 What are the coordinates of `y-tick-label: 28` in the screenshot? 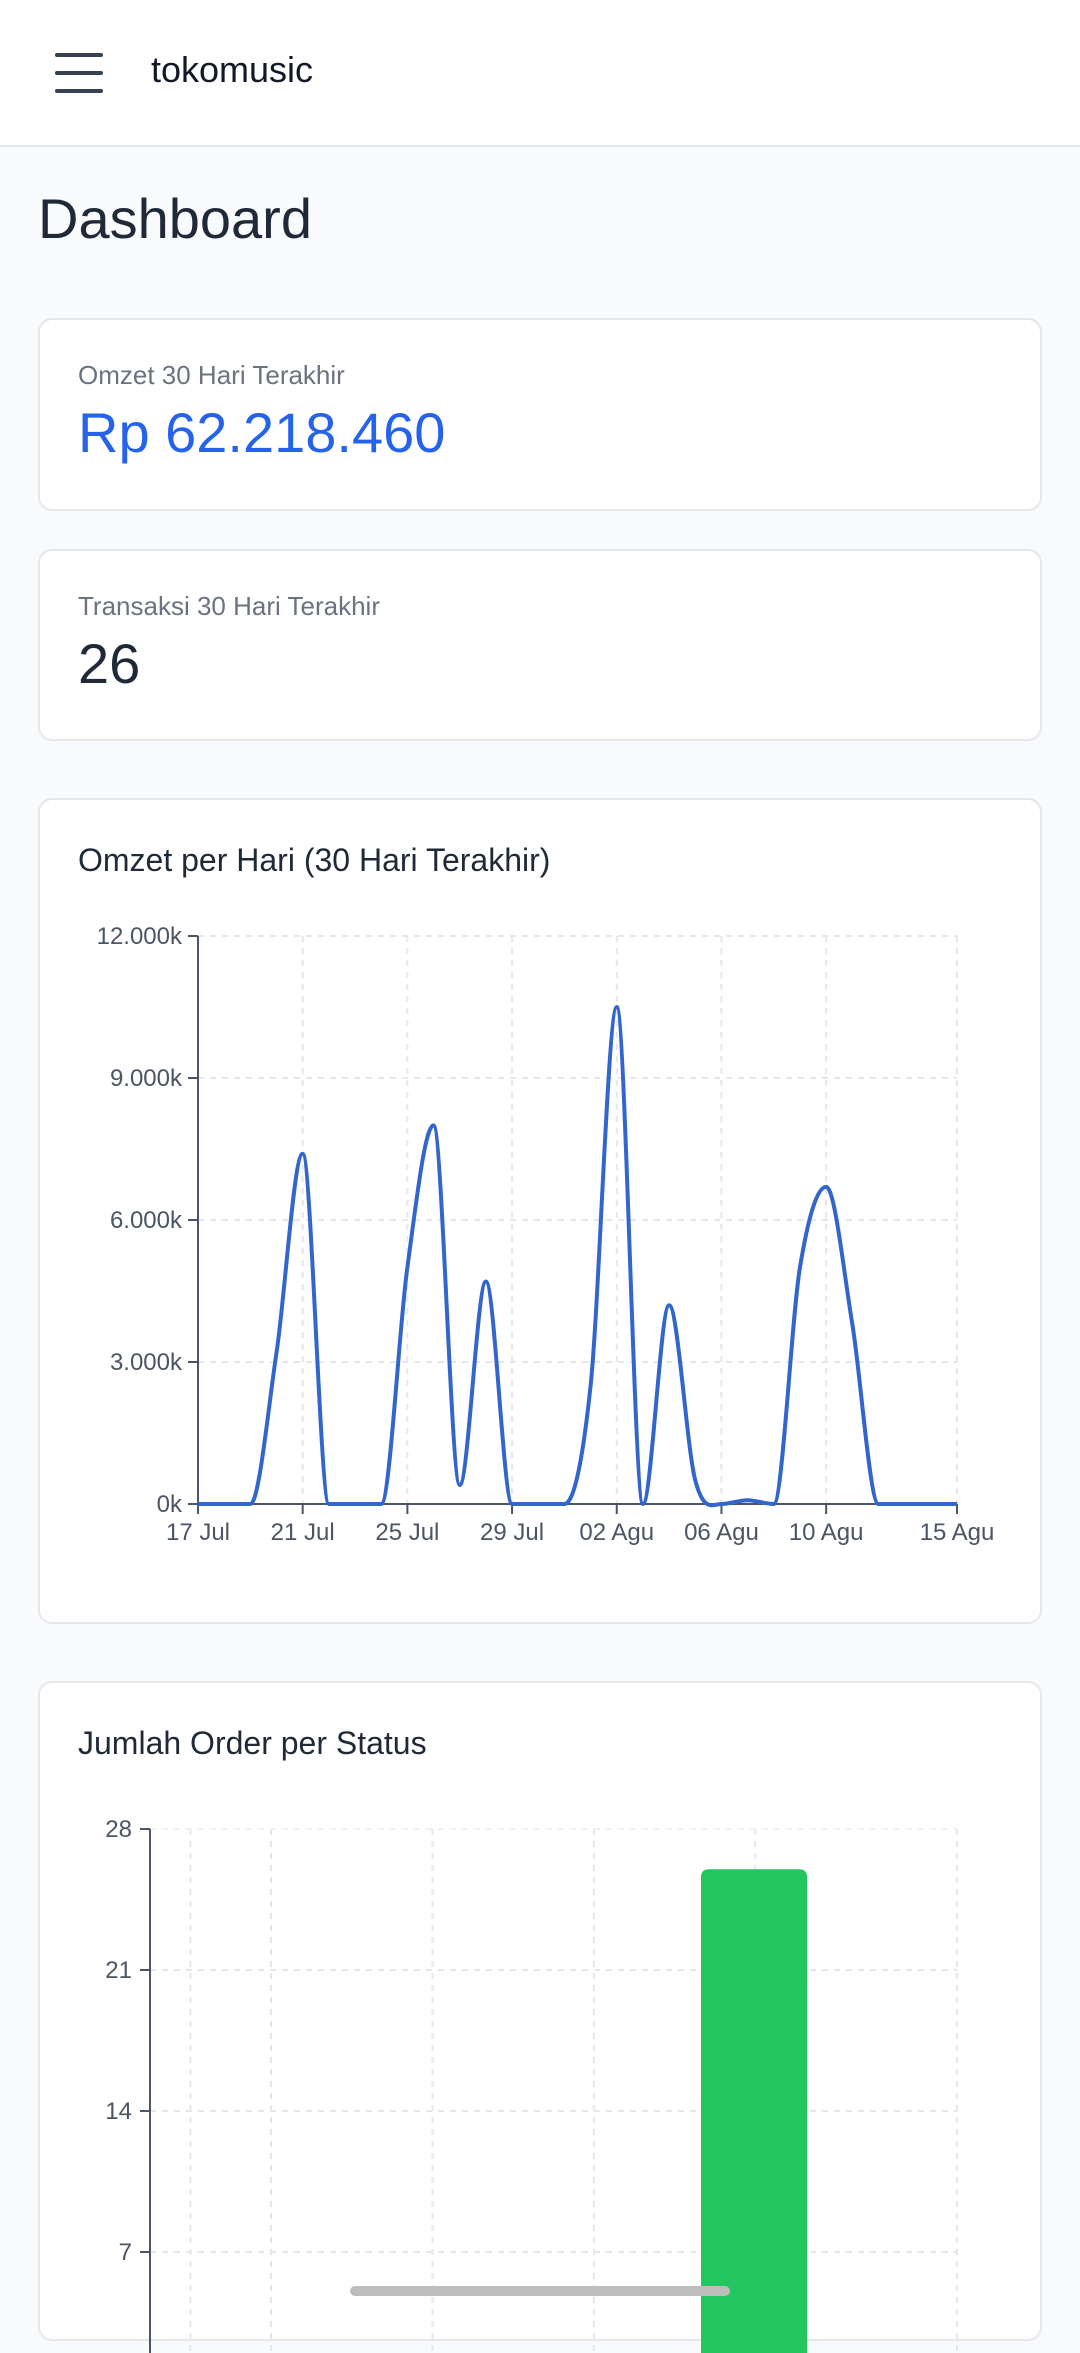 It's located at (118, 1829).